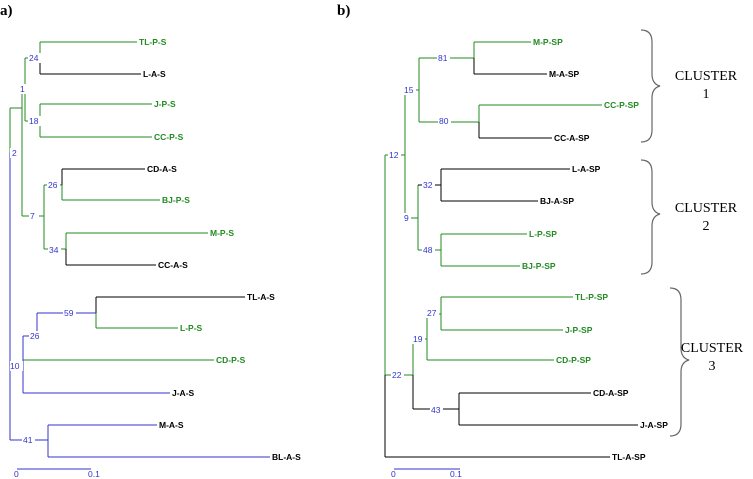 This screenshot has height=479, width=753. Describe the element at coordinates (183, 393) in the screenshot. I see `leaf-label: J-A-S` at that location.